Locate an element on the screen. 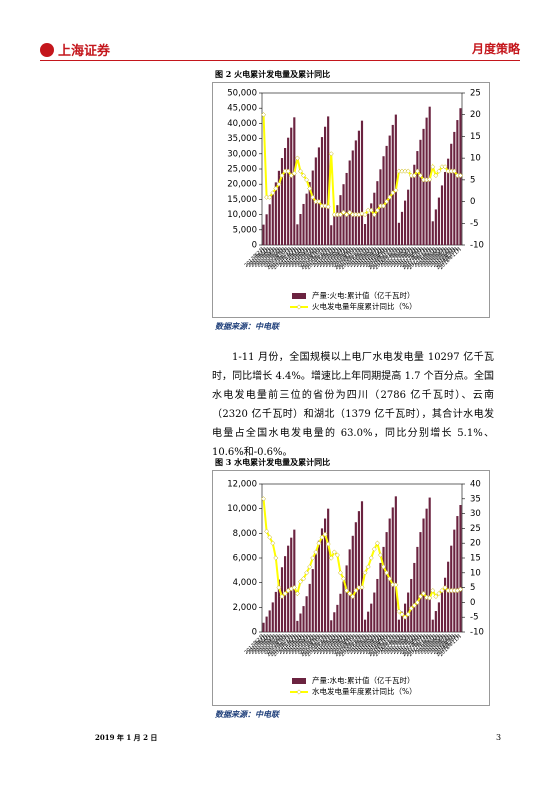 This screenshot has height=792, width=560. y-tick-label: 0 is located at coordinates (254, 633).